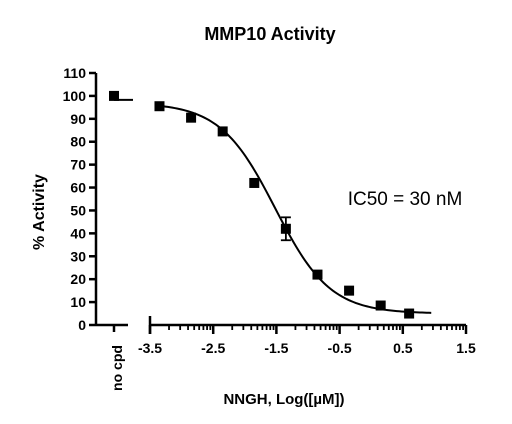 This screenshot has height=424, width=512. Describe the element at coordinates (213, 348) in the screenshot. I see `x-tick-label: -2.5` at that location.